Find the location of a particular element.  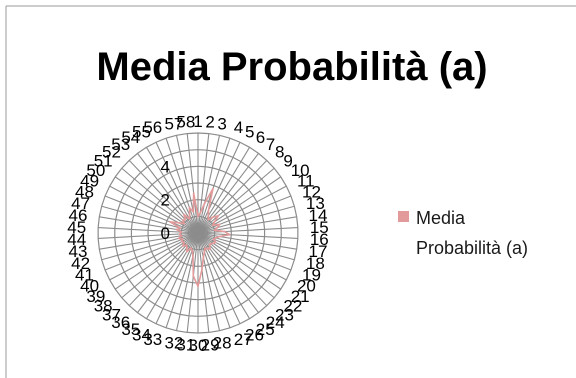

category-label: 43 is located at coordinates (78, 251).